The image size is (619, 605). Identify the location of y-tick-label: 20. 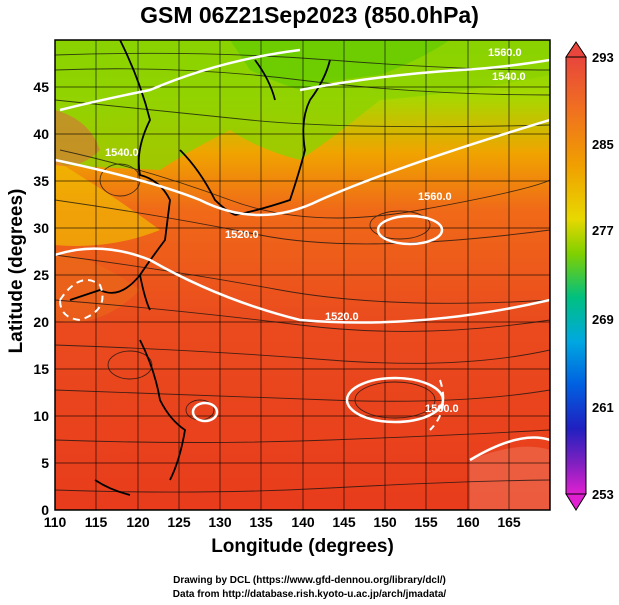
(41, 322).